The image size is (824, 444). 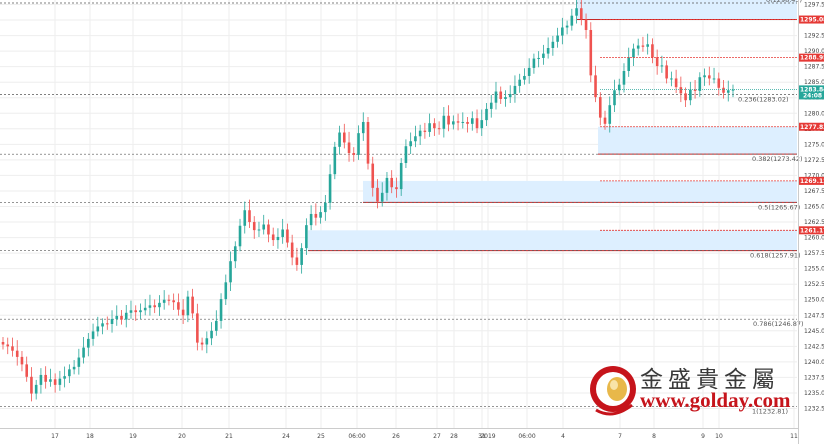 I want to click on brand-chinese-name: 金盛貴金屬, so click(x=710, y=380).